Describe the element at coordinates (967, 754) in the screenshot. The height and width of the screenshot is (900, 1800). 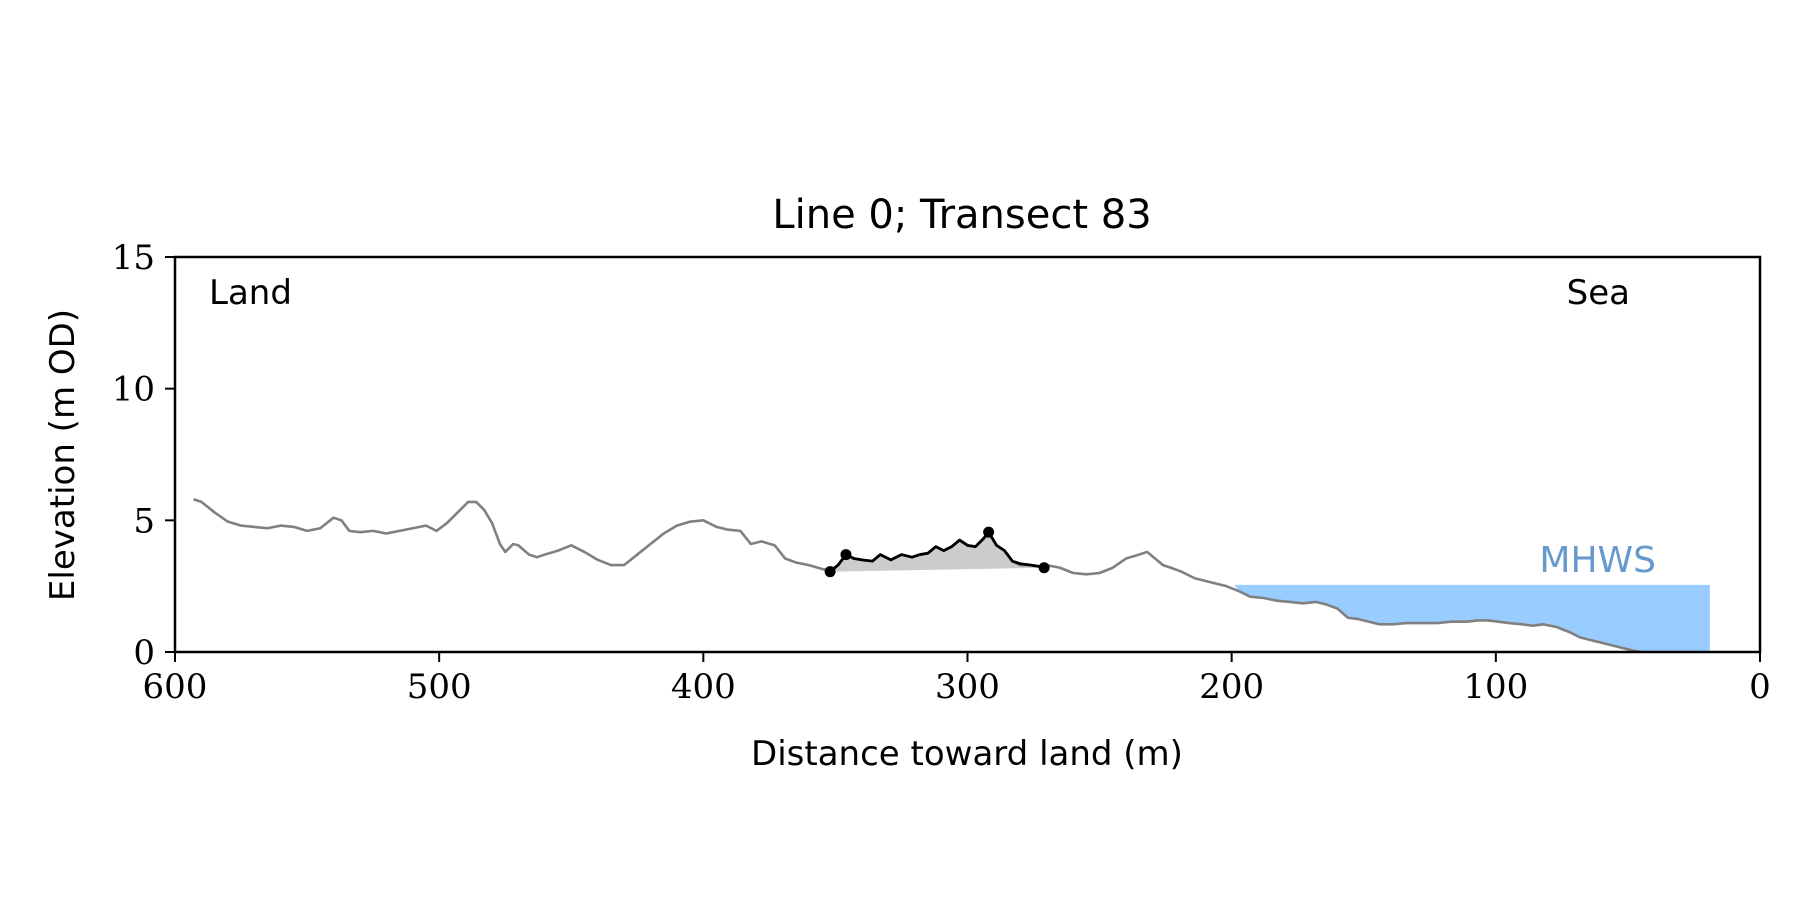
I see `x-axis-label: Distance toward land (m)` at that location.